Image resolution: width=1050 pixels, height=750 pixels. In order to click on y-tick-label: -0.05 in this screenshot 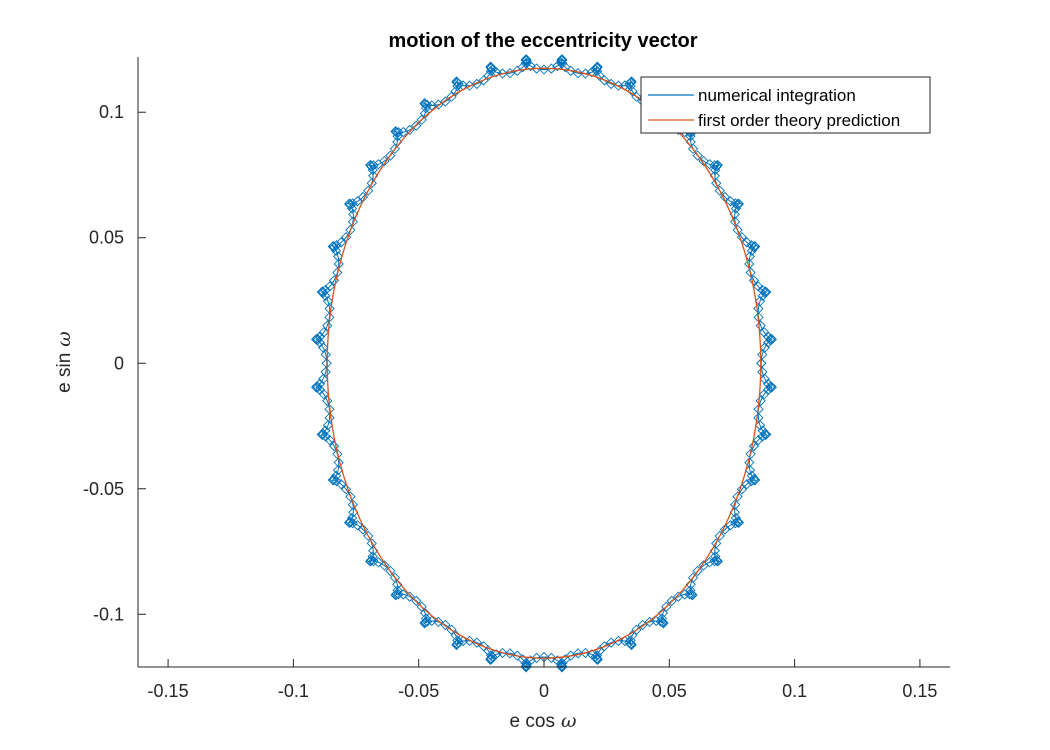, I will do `click(103, 489)`.